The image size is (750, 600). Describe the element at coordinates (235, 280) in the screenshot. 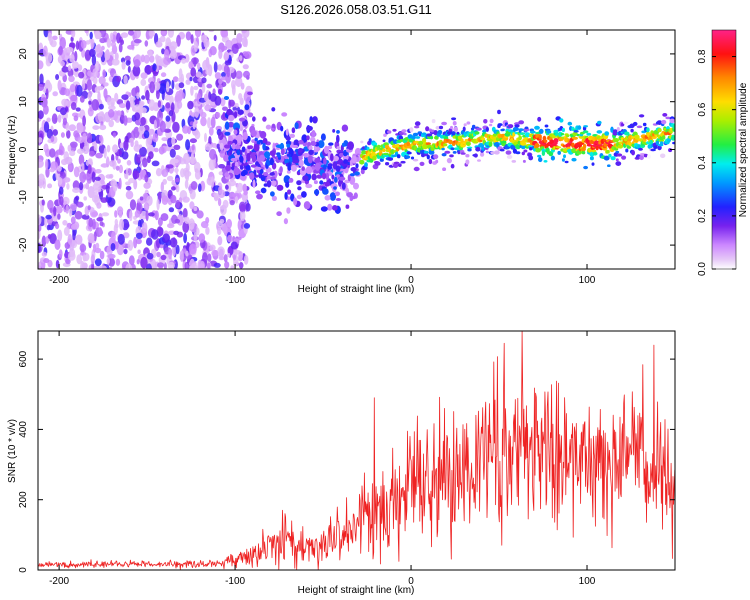

I see `x-tick-label: -100` at that location.